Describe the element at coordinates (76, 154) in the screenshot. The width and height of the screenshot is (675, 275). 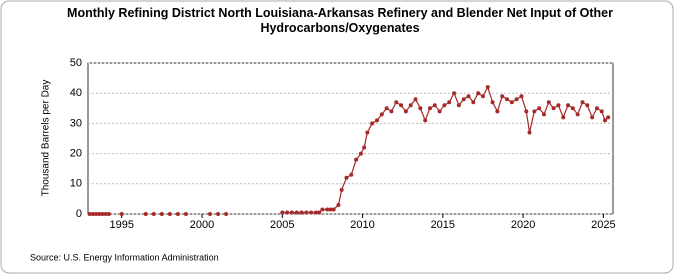
I see `y-tick-label: 20` at that location.